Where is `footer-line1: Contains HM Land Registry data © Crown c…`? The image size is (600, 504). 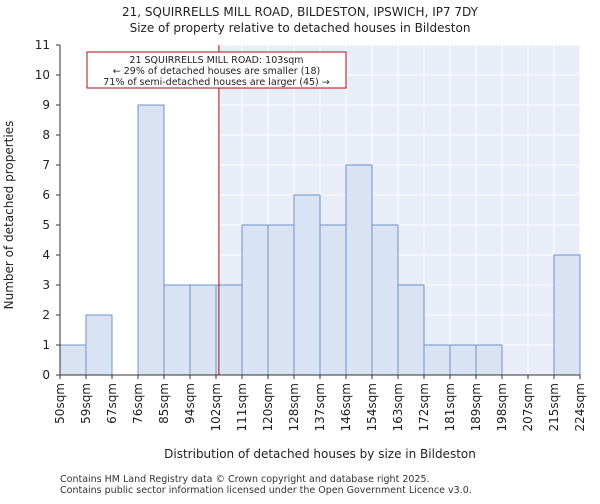
footer-line1: Contains HM Land Registry data © Crown c… is located at coordinates (245, 479).